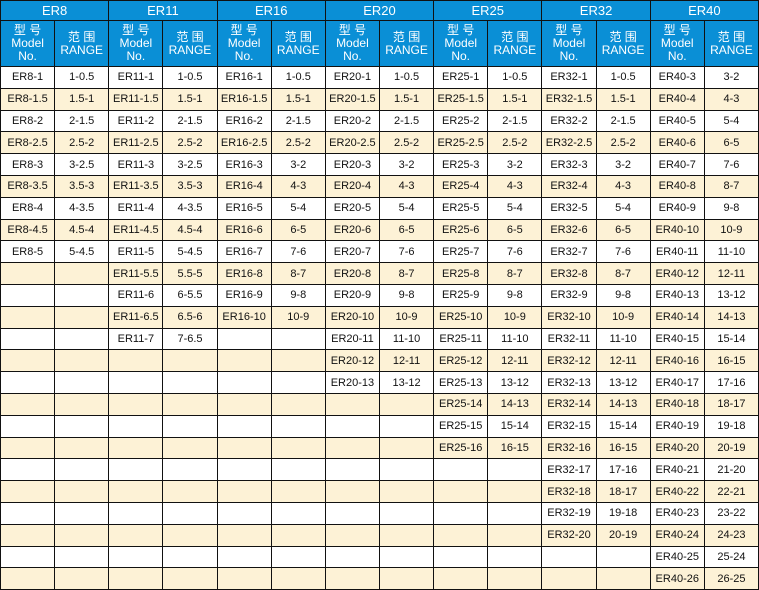  Describe the element at coordinates (352, 77) in the screenshot. I see `model-no-cell: ER20-1` at that location.